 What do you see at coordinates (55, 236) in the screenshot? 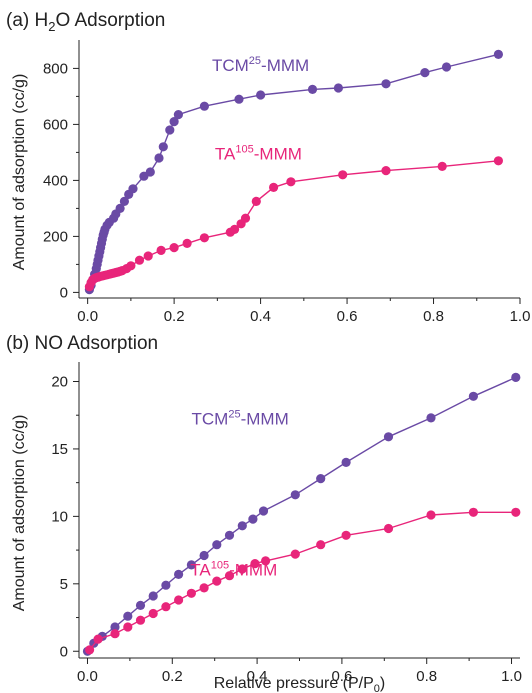
I see `y-tick-label: 200` at bounding box center [55, 236].